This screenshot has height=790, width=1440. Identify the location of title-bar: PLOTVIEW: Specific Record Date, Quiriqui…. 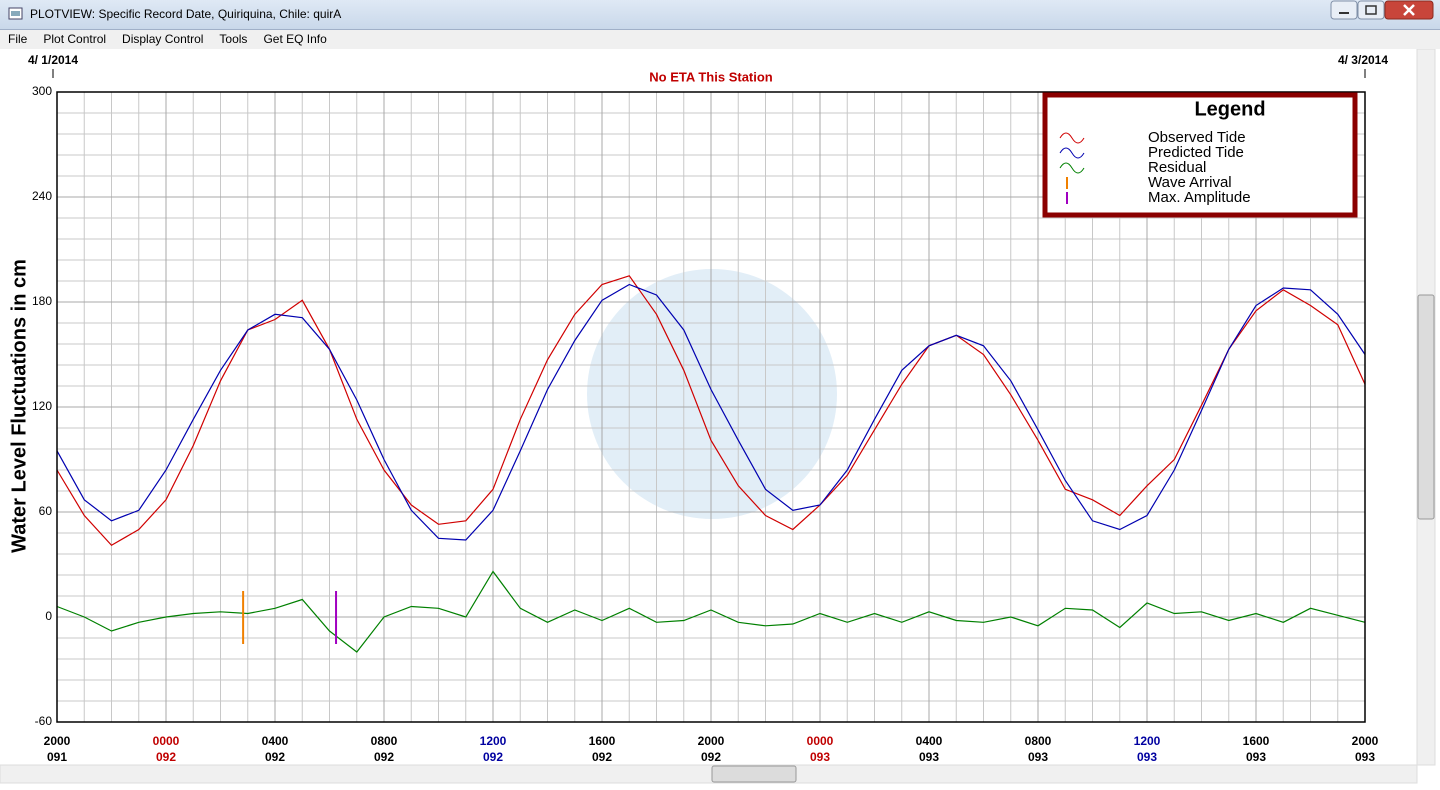
(720, 15).